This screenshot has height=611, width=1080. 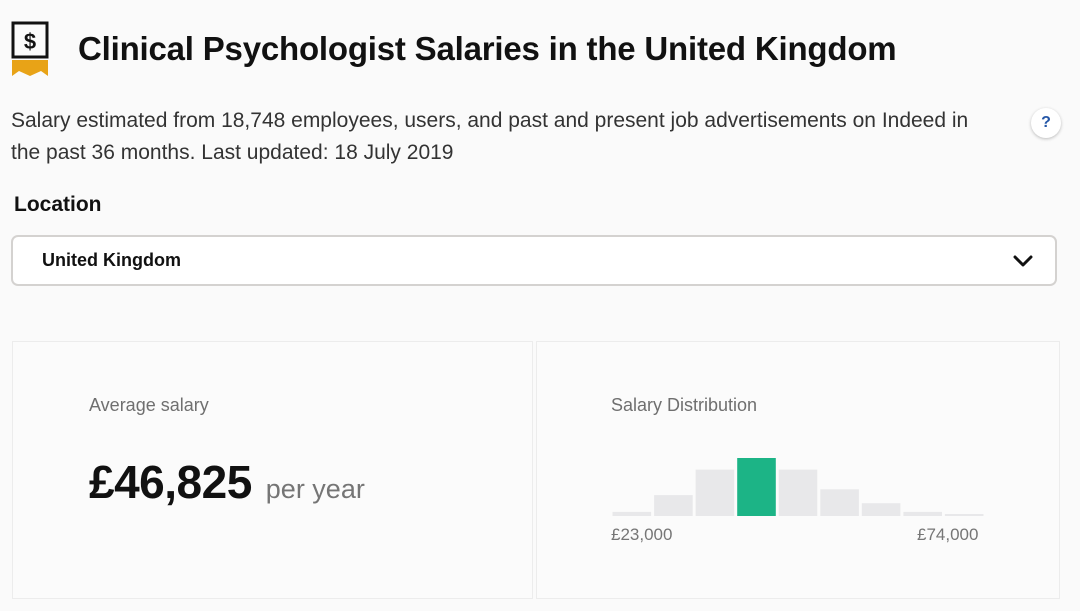 I want to click on distribution-max-label: £74,000, so click(x=948, y=534).